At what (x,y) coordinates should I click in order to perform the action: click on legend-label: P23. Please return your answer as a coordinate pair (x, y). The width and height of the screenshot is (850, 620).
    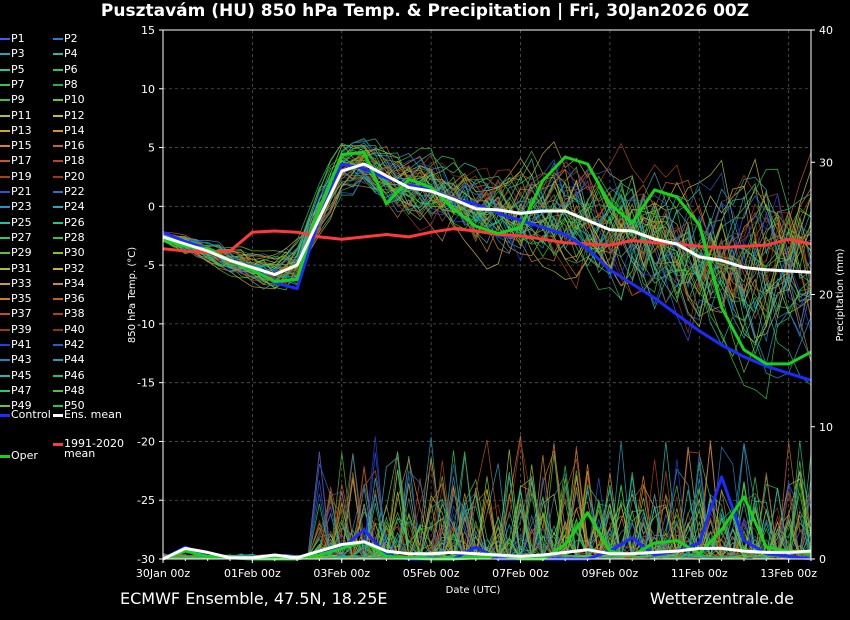
    Looking at the image, I should click on (21, 207).